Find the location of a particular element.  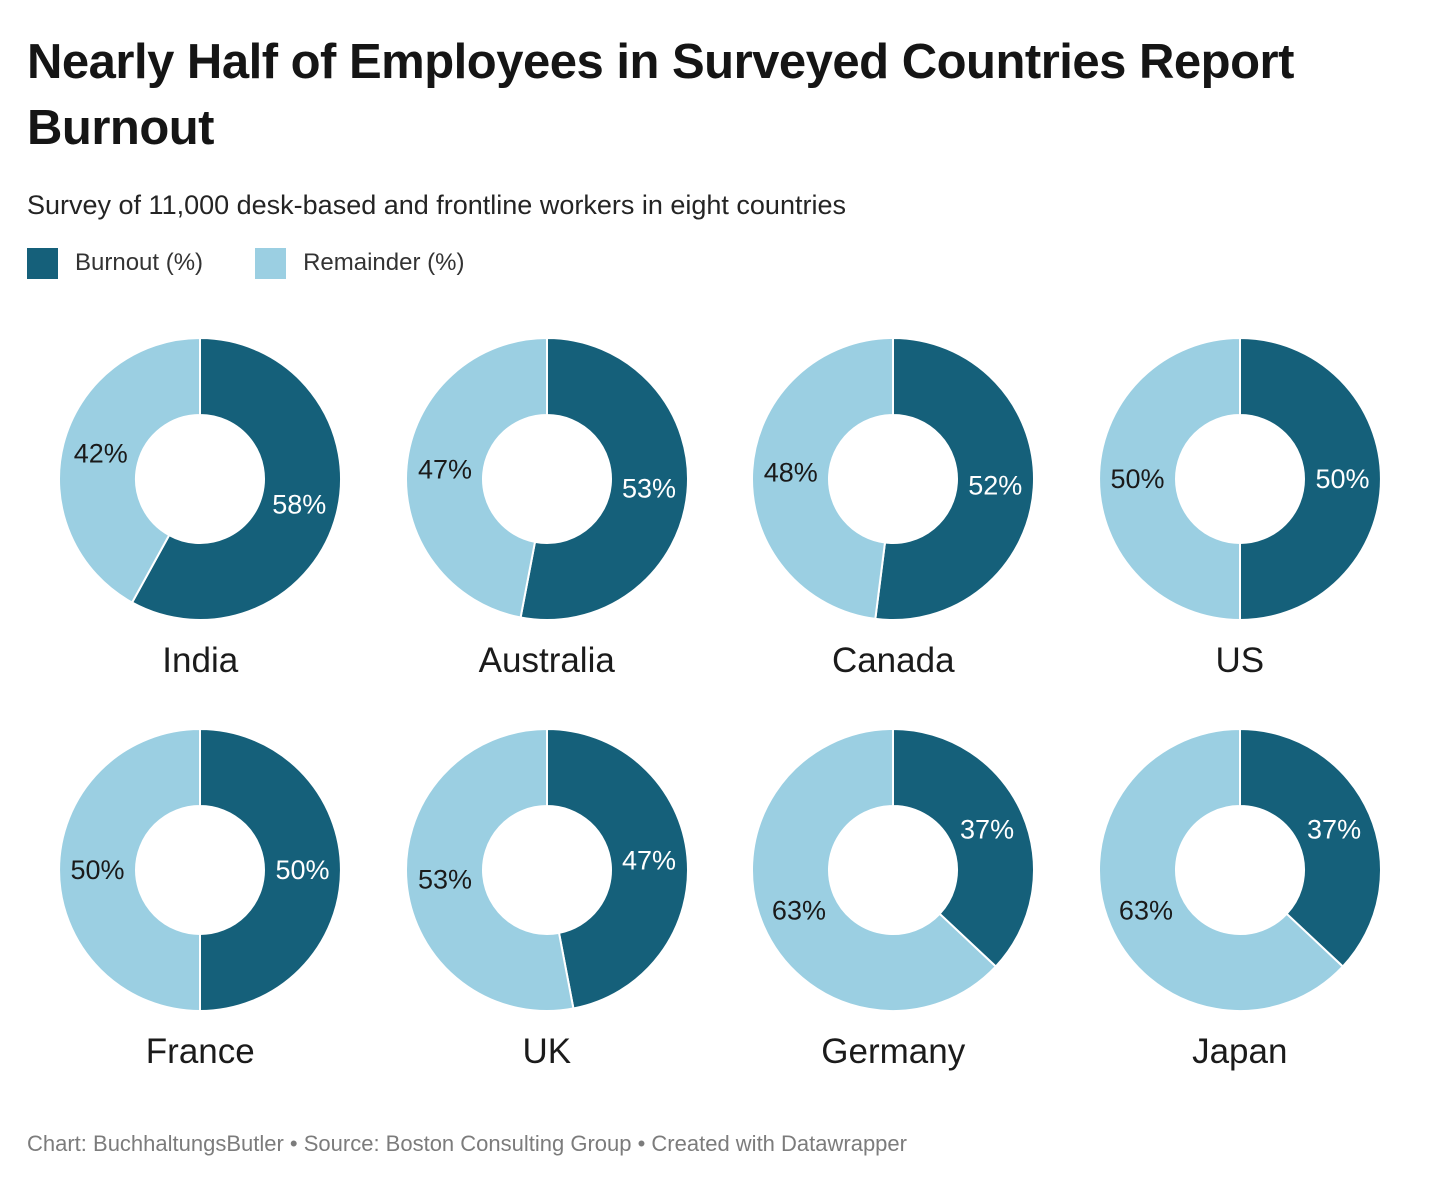

legend-item-burnout: Burnout (%) is located at coordinates (115, 263).